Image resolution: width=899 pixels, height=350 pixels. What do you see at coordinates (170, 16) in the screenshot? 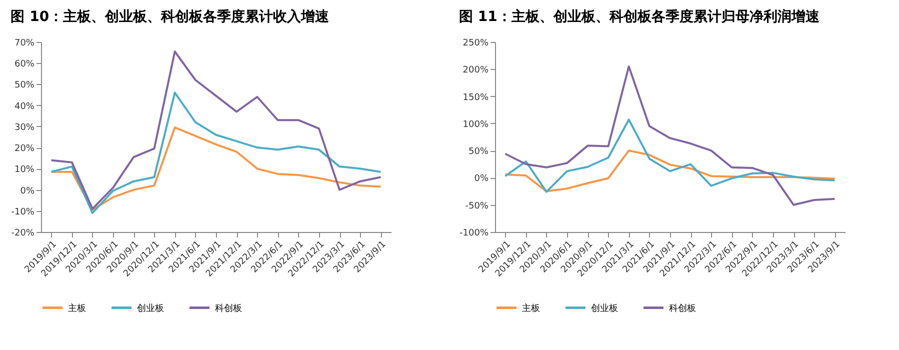
I see `chart-title: 图 10：主板、创业板、科创板各季度累计收入增速` at bounding box center [170, 16].